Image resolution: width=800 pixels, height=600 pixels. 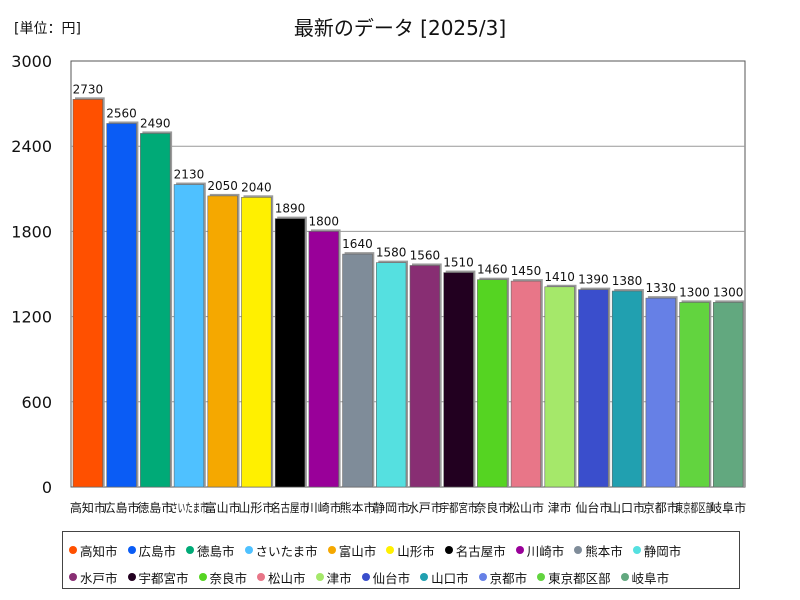 I want to click on x-tick-label: 宇都宮市, so click(x=459, y=507).